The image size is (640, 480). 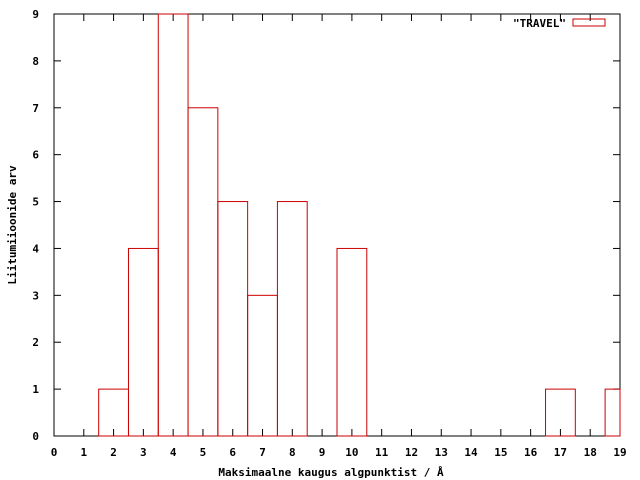 I want to click on x-tick-label: 19, so click(x=619, y=452).